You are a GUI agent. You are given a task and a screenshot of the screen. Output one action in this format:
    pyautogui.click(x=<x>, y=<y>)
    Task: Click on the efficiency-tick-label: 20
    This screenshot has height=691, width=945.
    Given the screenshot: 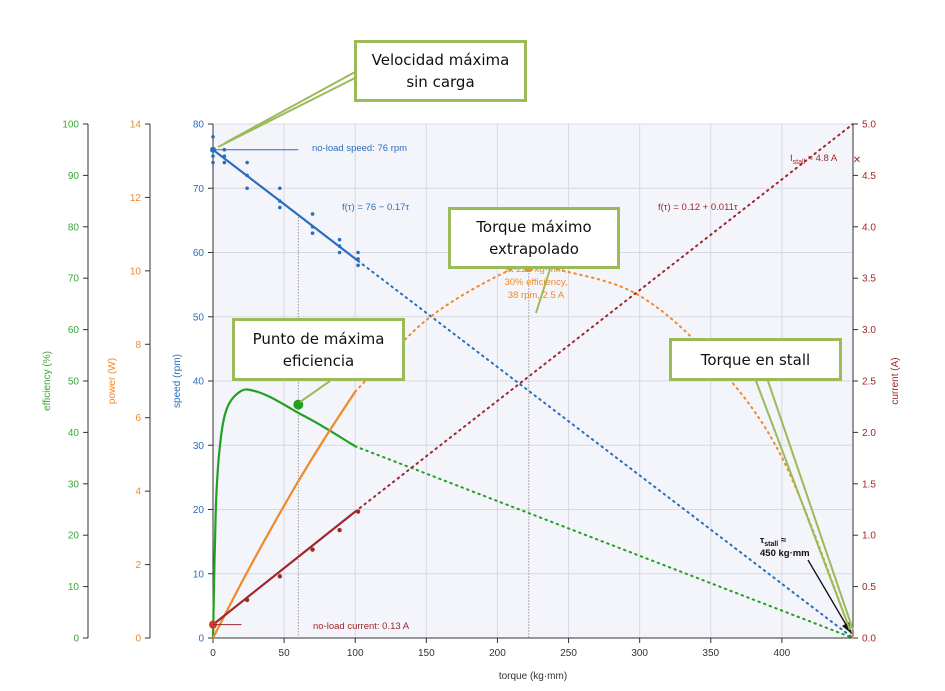 What is the action you would take?
    pyautogui.click(x=74, y=536)
    